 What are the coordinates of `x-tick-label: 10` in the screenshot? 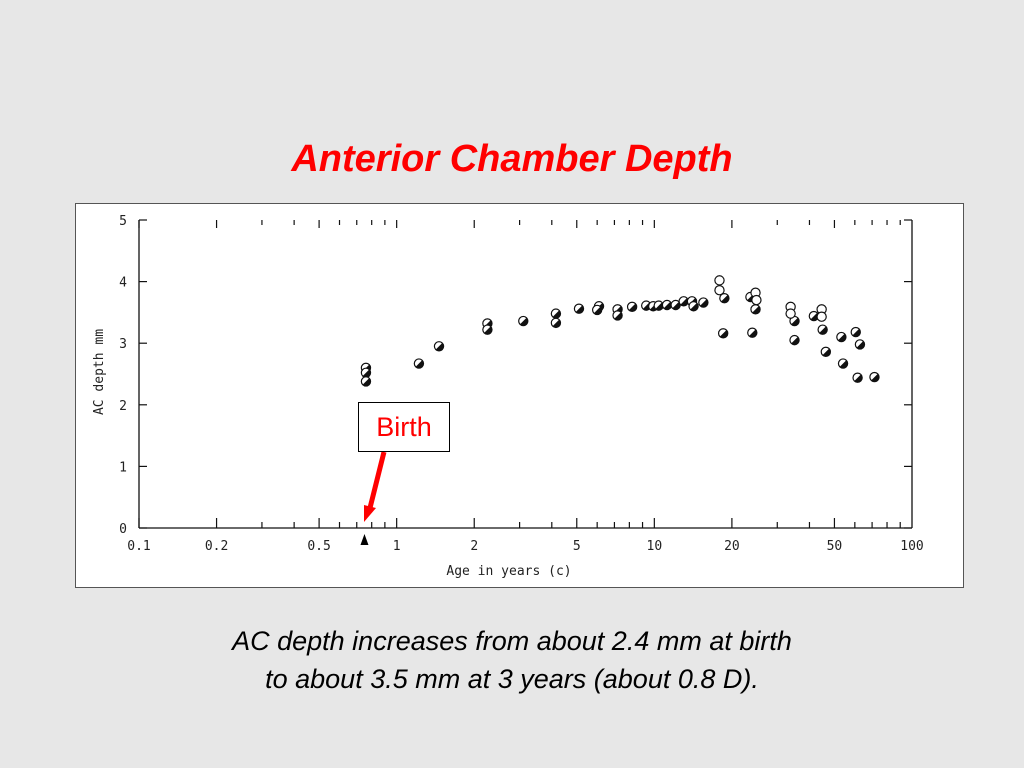 It's located at (655, 546).